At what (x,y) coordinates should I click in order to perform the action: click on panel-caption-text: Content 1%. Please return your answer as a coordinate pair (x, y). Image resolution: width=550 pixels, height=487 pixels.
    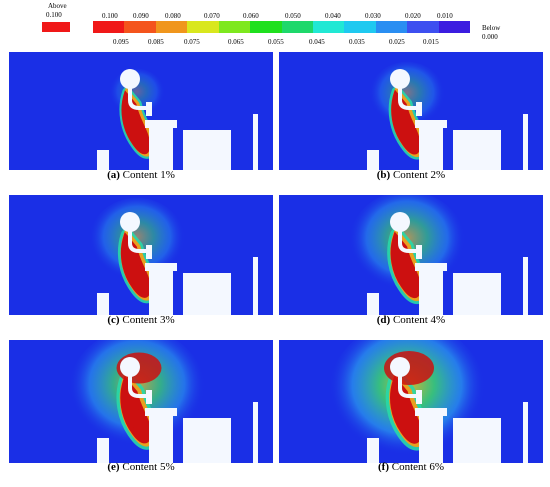
    Looking at the image, I should click on (147, 175).